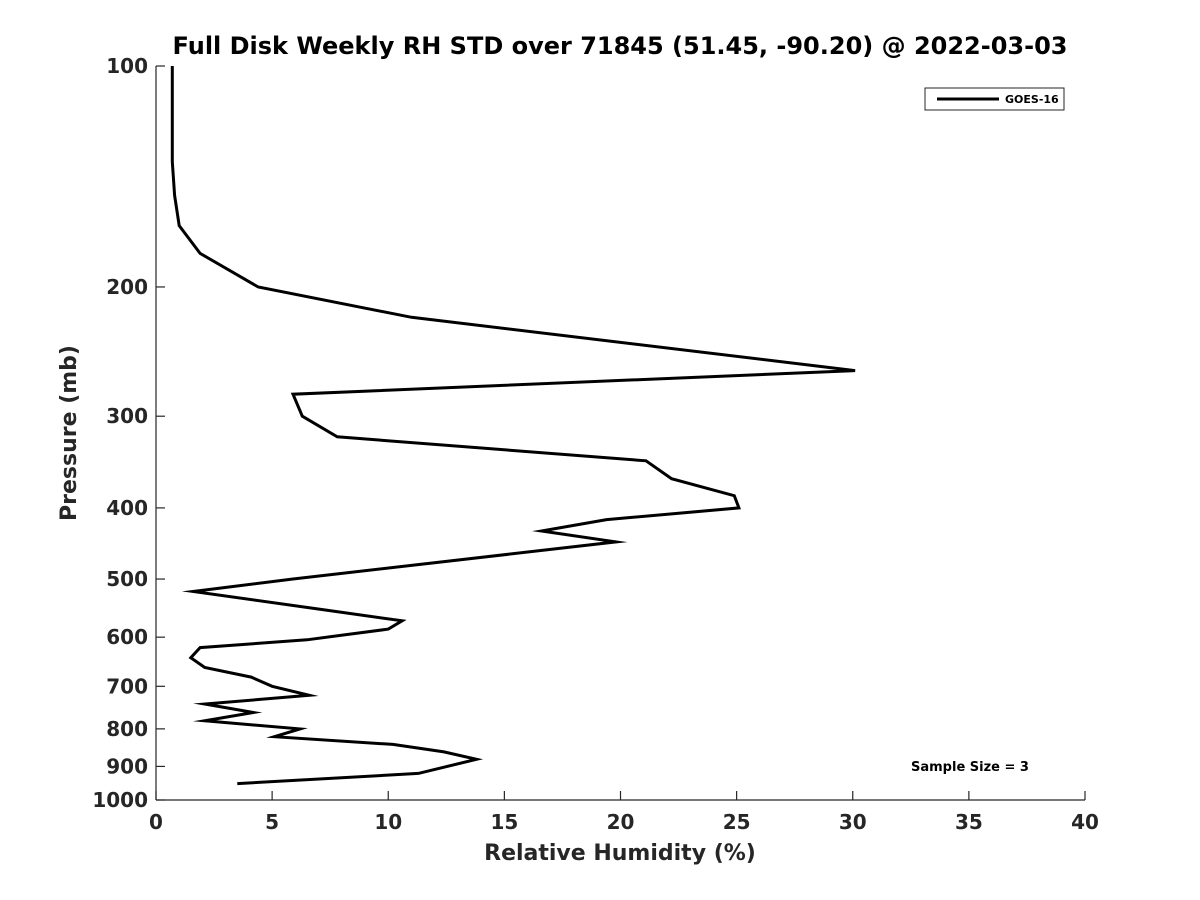  Describe the element at coordinates (120, 800) in the screenshot. I see `y-tick-label: 1000` at that location.